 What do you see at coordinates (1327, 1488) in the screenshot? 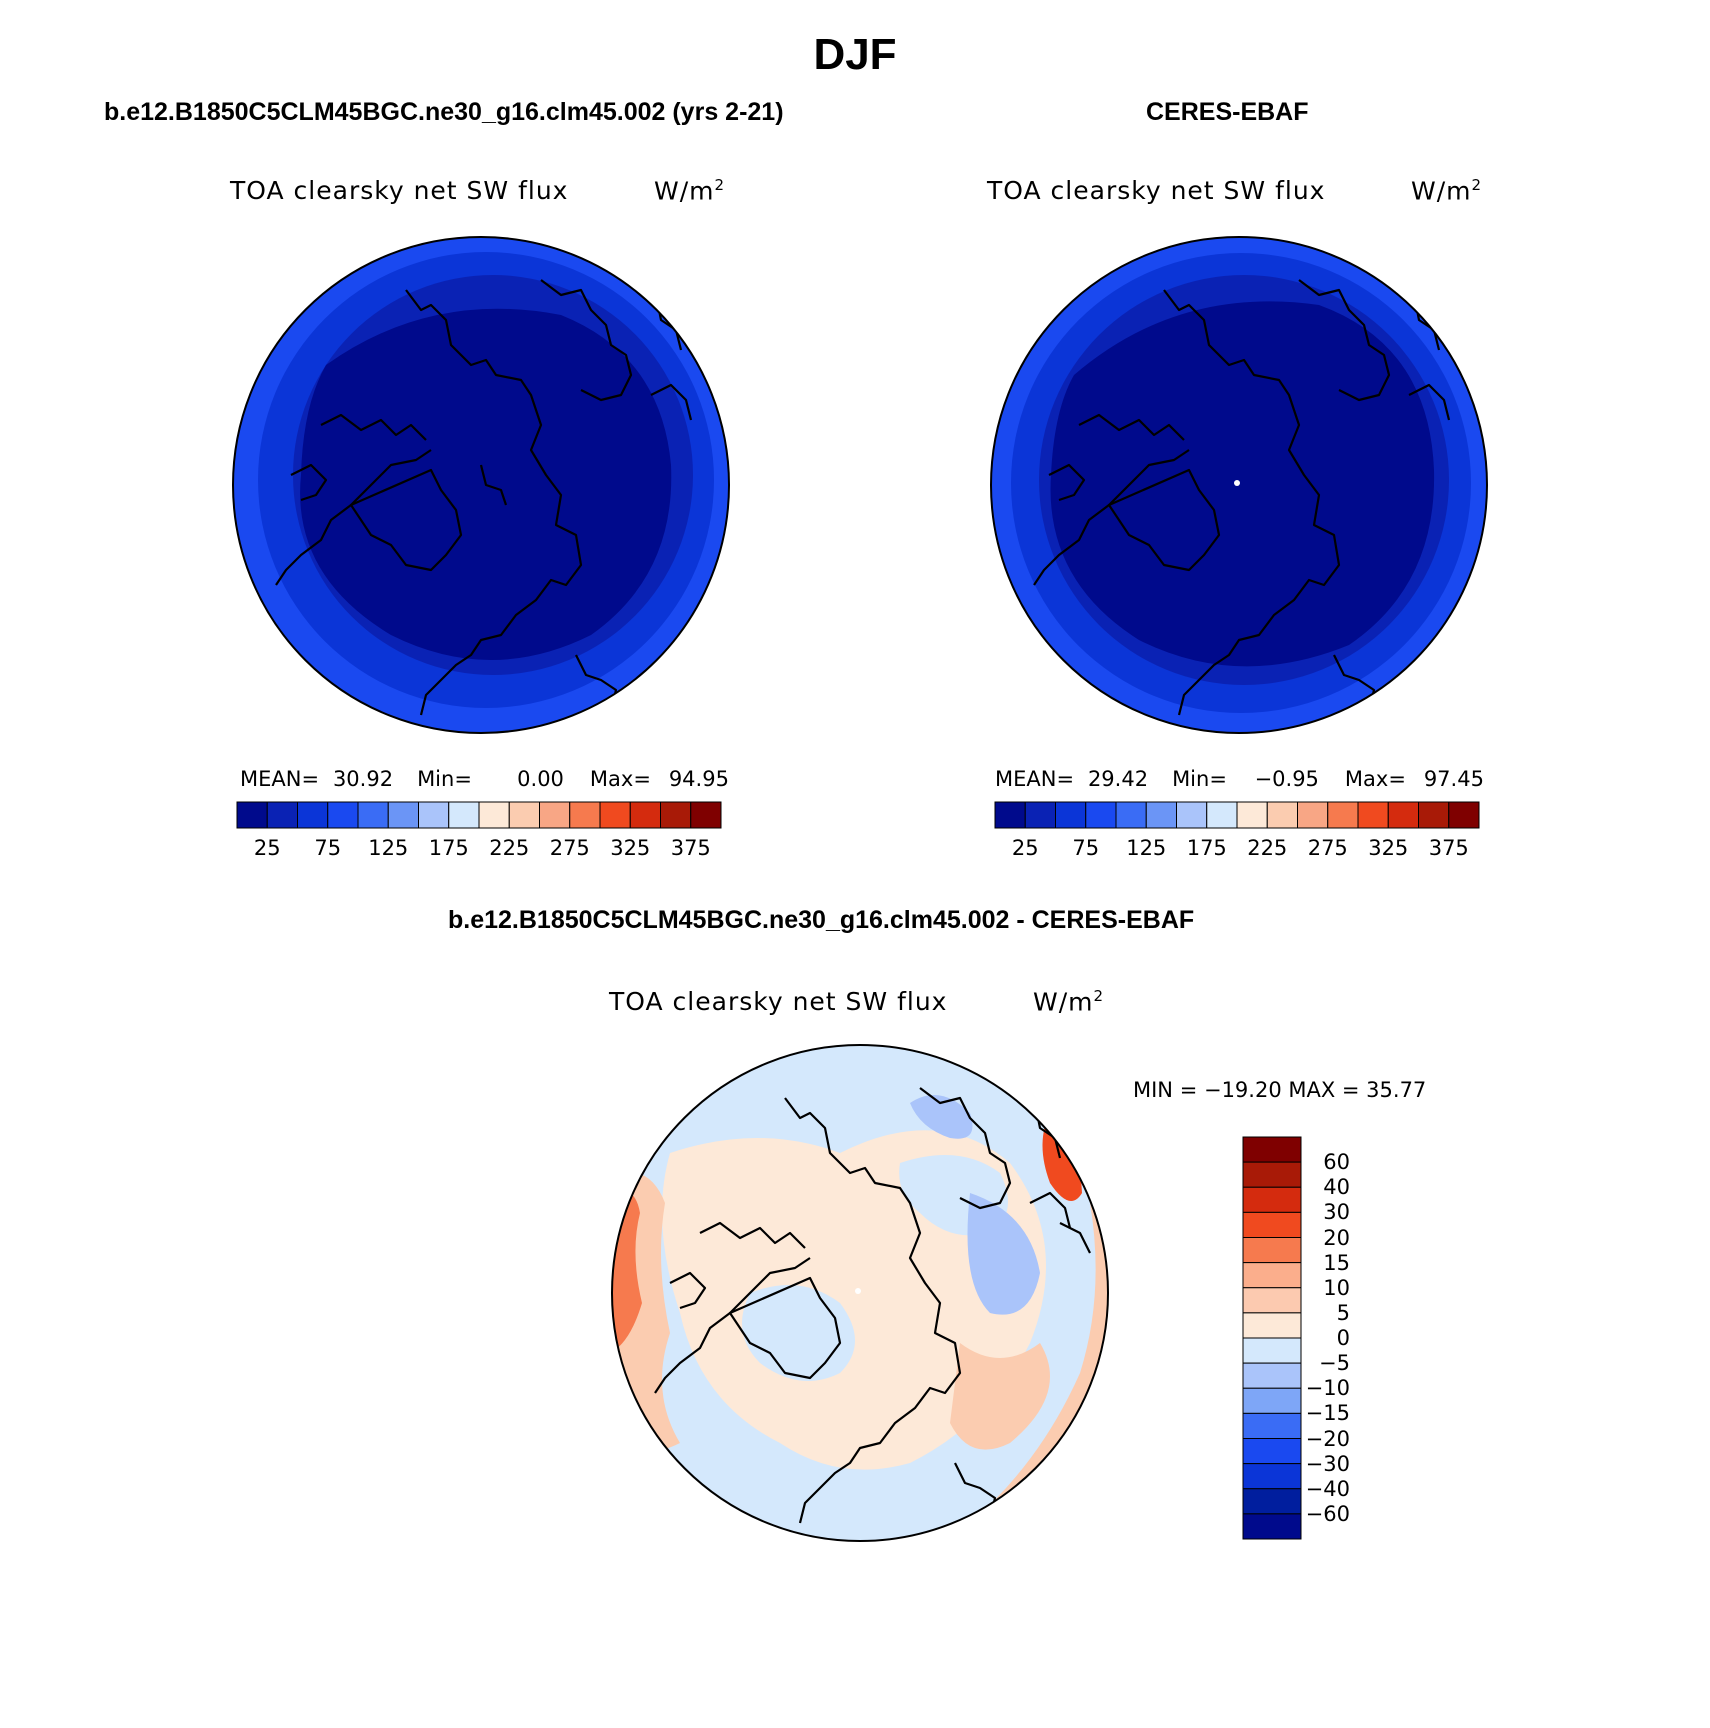
I see `diff-colorbar-tick-label: −40` at bounding box center [1327, 1488].